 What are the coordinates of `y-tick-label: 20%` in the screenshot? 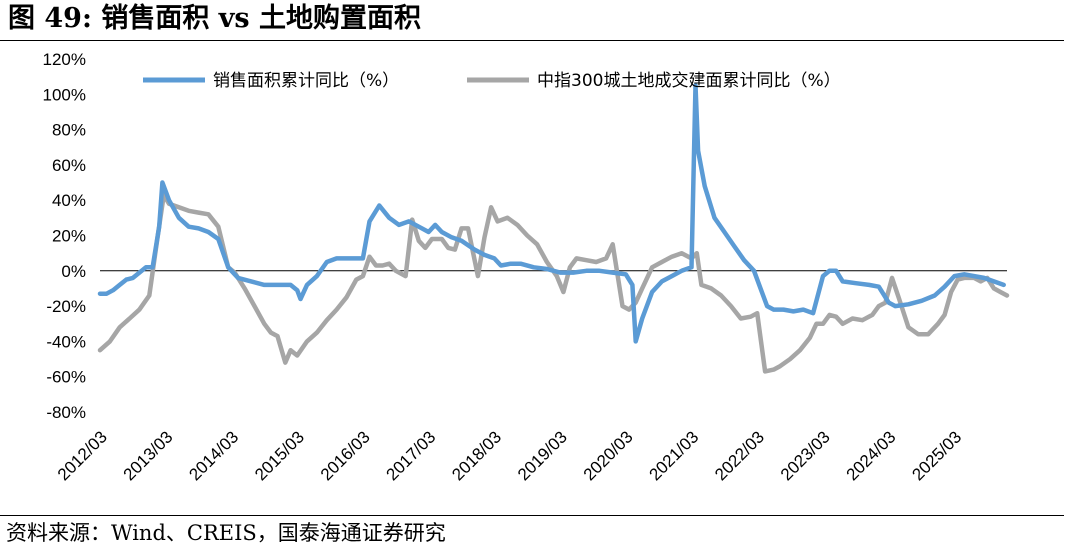 It's located at (69, 236).